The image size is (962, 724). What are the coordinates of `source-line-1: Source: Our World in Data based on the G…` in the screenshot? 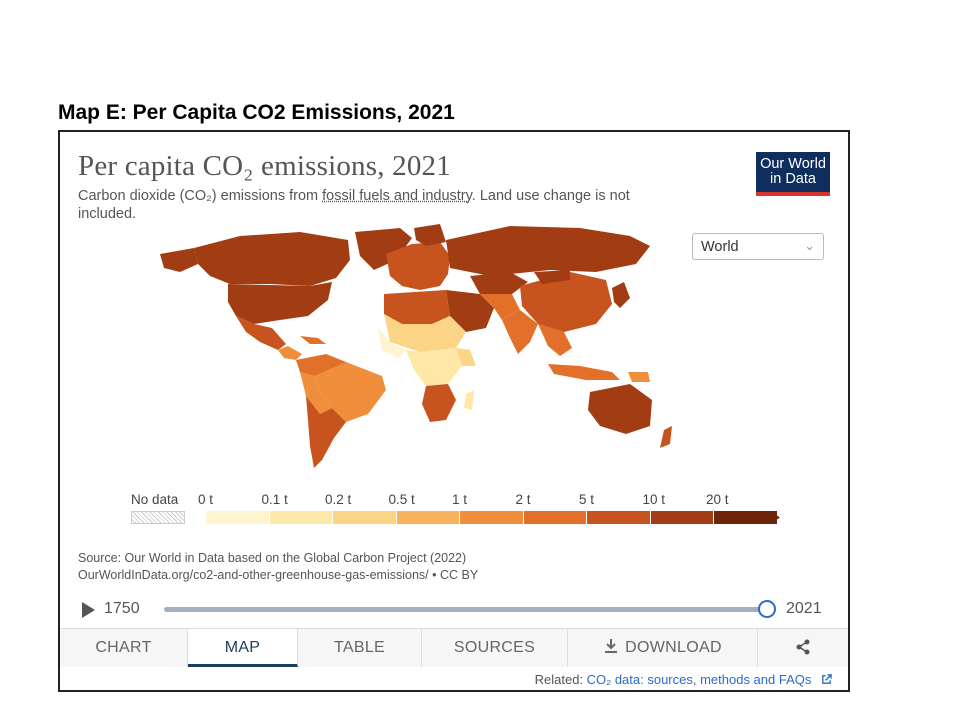 It's located at (272, 558).